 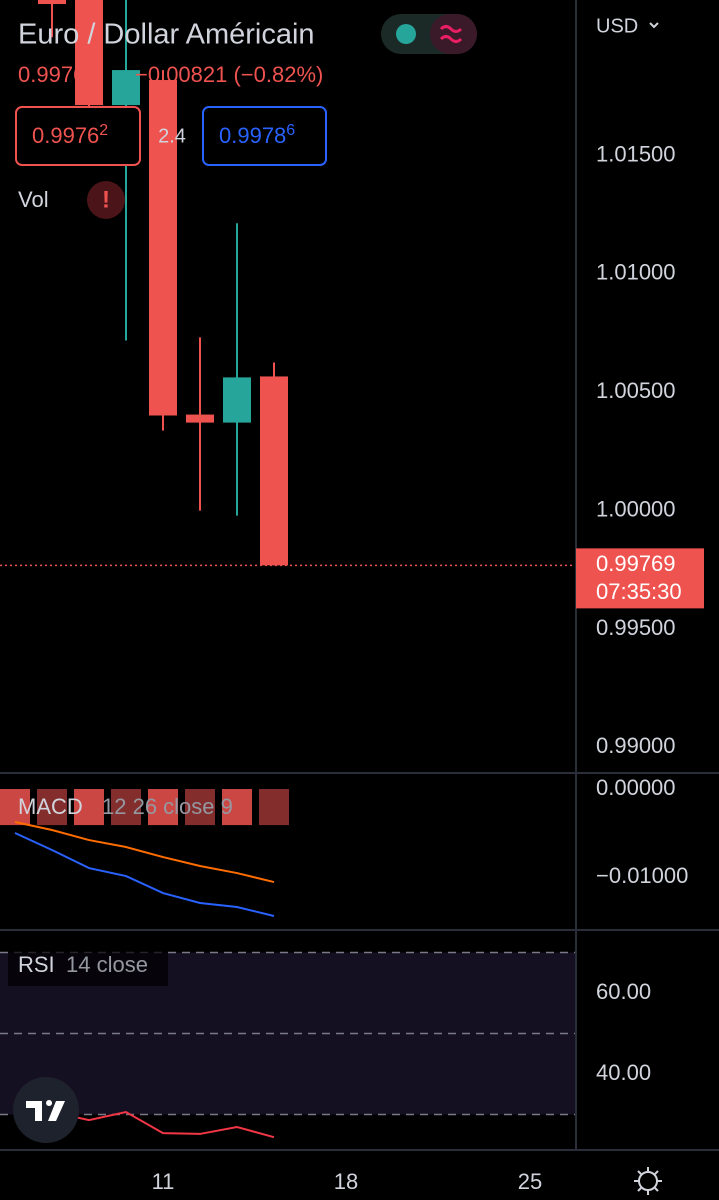 I want to click on alert-icon: !, so click(x=106, y=199).